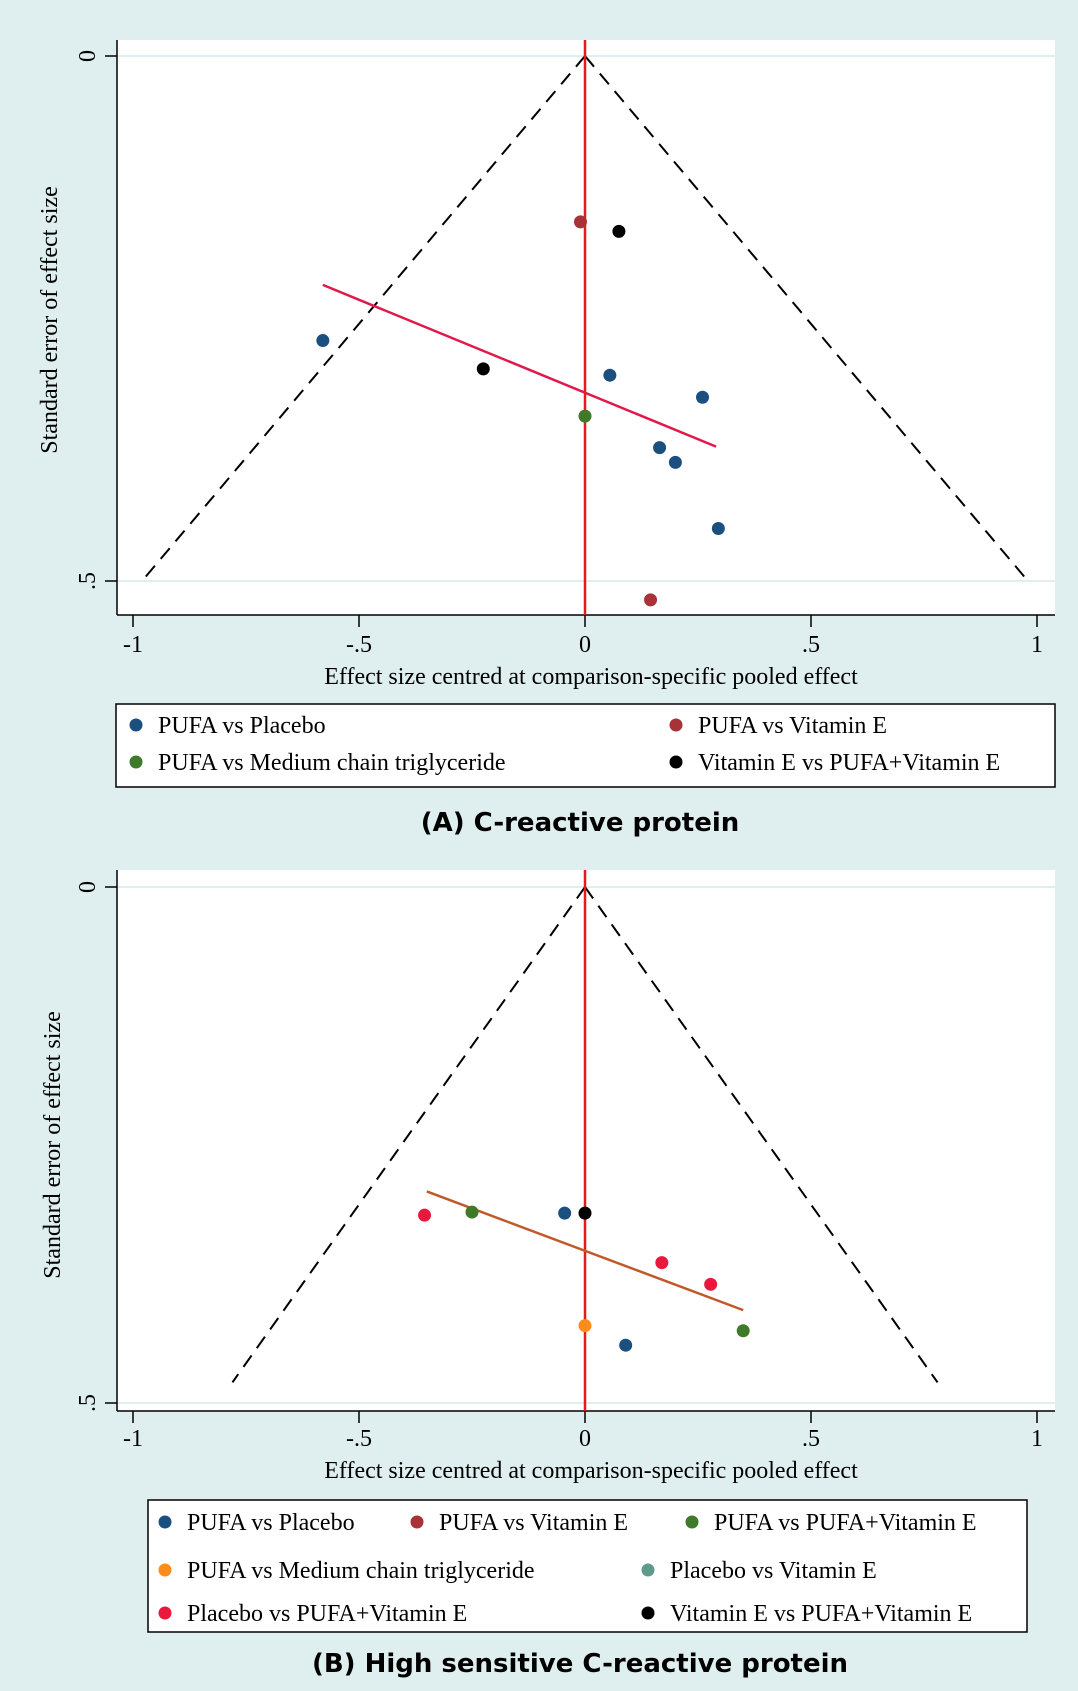  I want to click on legend-label-2: PUFA vs Medium chain triglyceride, so click(332, 763).